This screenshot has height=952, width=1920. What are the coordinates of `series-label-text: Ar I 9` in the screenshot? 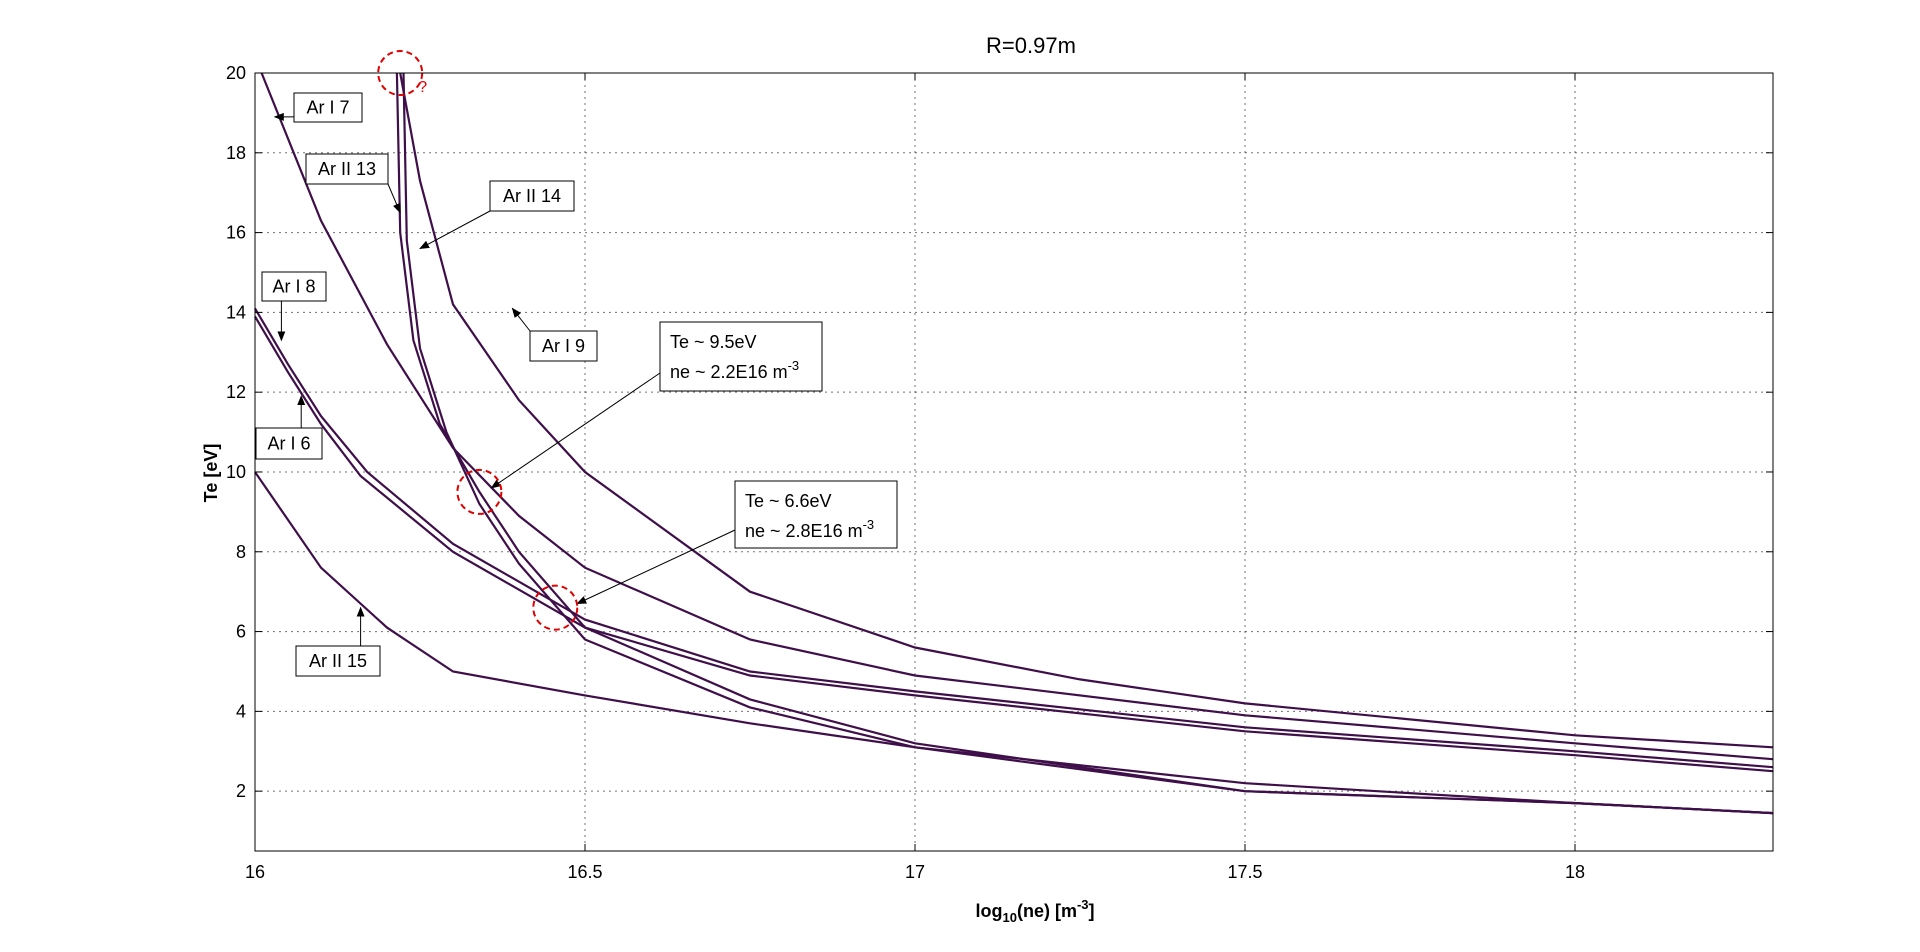 It's located at (563, 346).